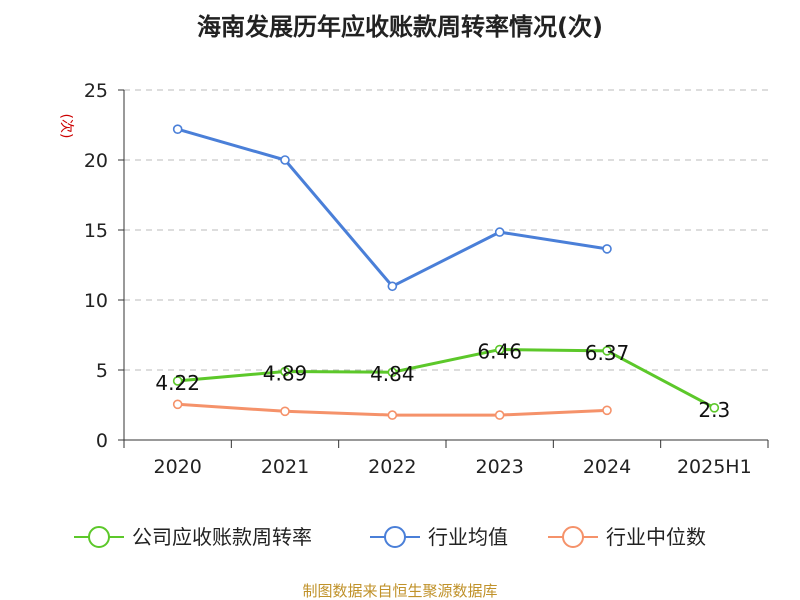  What do you see at coordinates (499, 467) in the screenshot?
I see `x-tick-label-2023: 2023` at bounding box center [499, 467].